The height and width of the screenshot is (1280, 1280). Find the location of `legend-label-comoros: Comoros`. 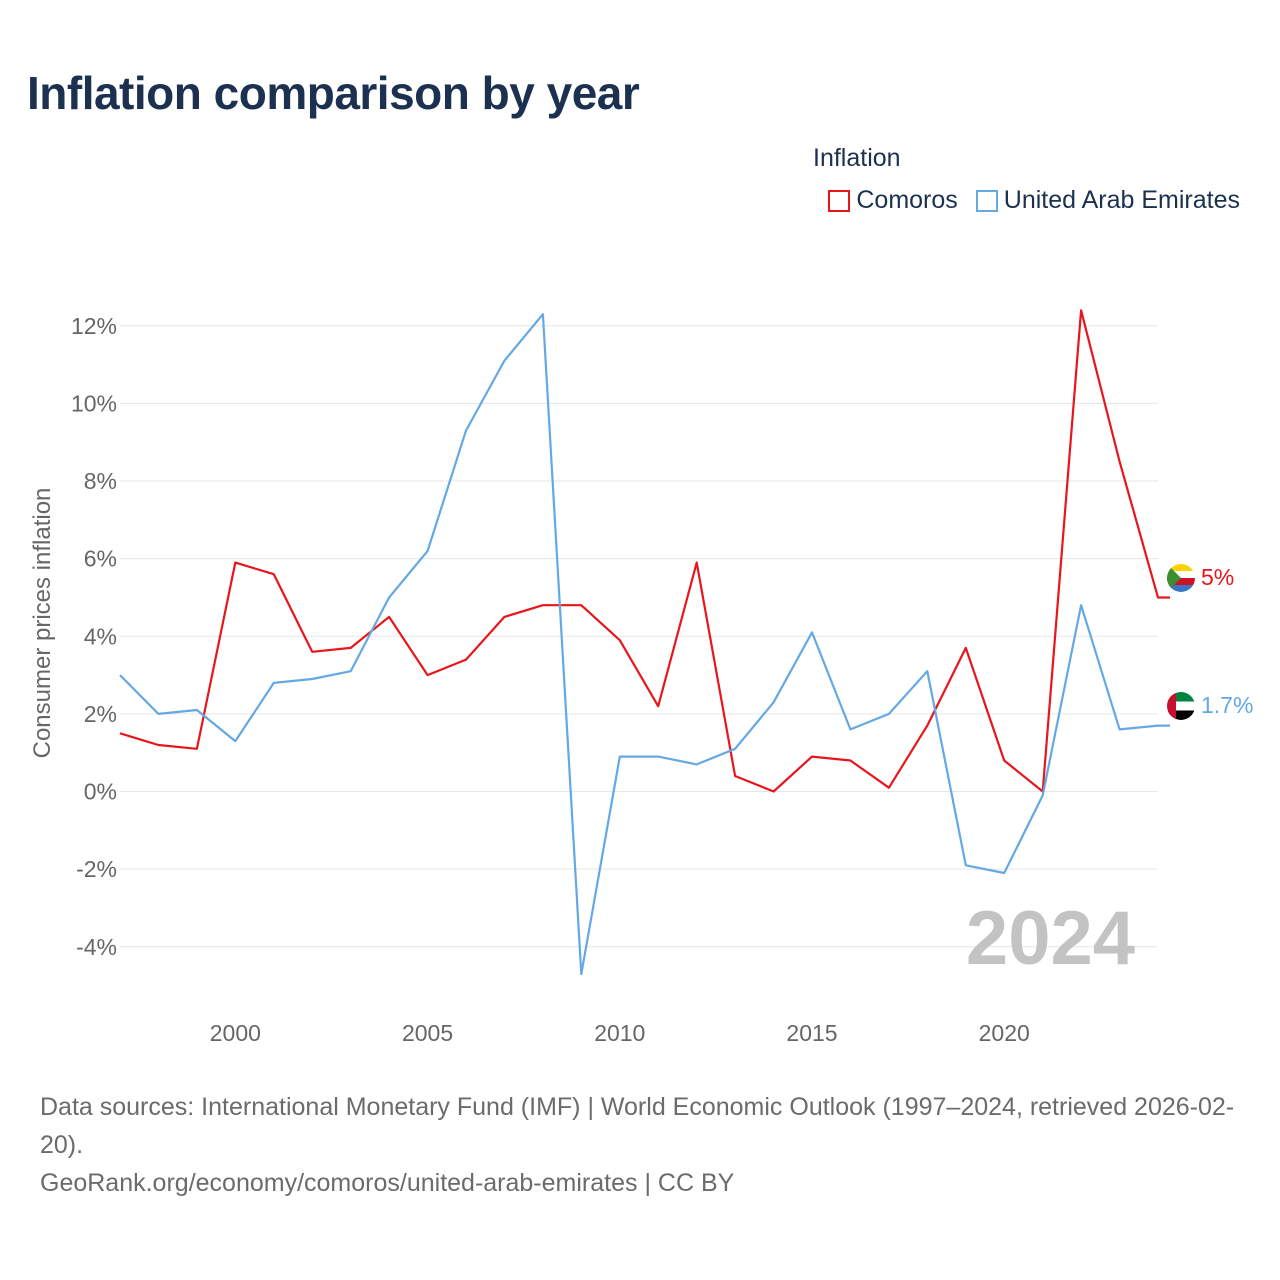

legend-label-comoros: Comoros is located at coordinates (907, 200).